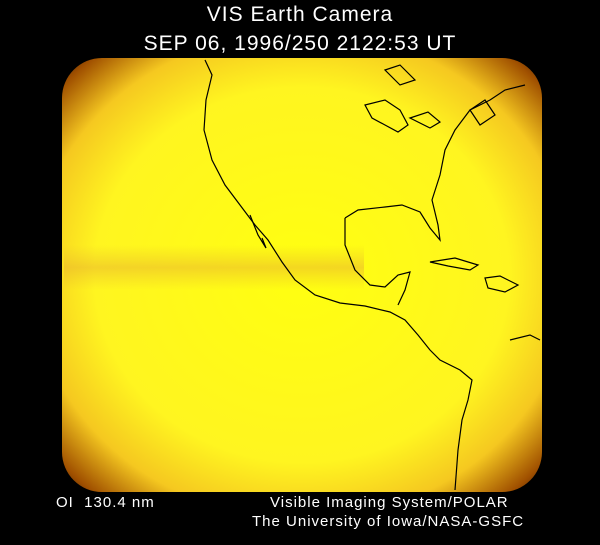  Describe the element at coordinates (105, 502) in the screenshot. I see `filter-label: OI 130.4 nm` at that location.